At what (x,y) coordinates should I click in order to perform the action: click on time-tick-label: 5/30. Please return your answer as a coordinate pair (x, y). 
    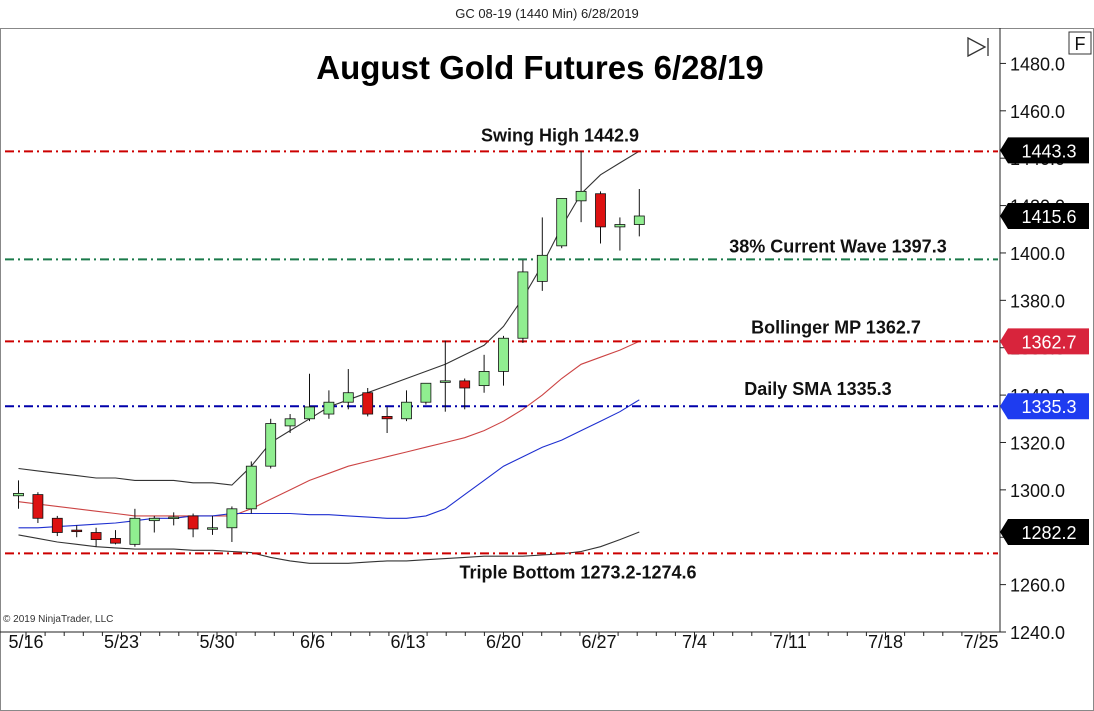
    Looking at the image, I should click on (216, 642).